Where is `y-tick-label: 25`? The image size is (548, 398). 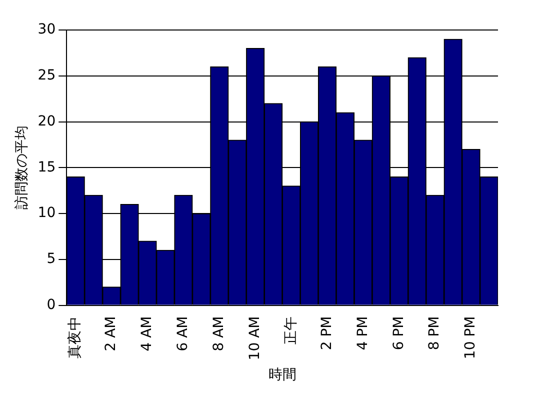
y-tick-label: 25 is located at coordinates (47, 76).